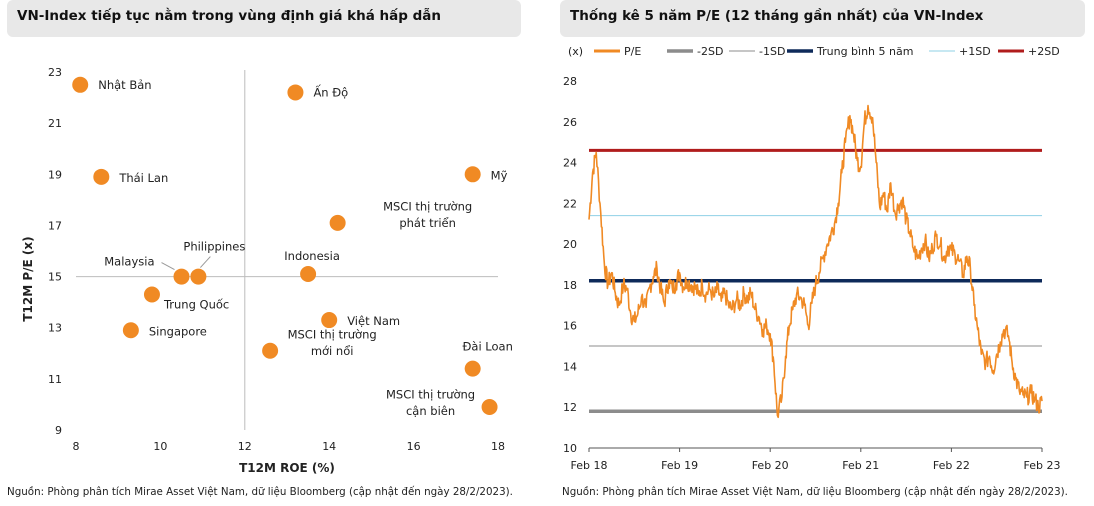 Image resolution: width=1094 pixels, height=506 pixels. Describe the element at coordinates (160, 446) in the screenshot. I see `scatter-x-tick: 10` at that location.